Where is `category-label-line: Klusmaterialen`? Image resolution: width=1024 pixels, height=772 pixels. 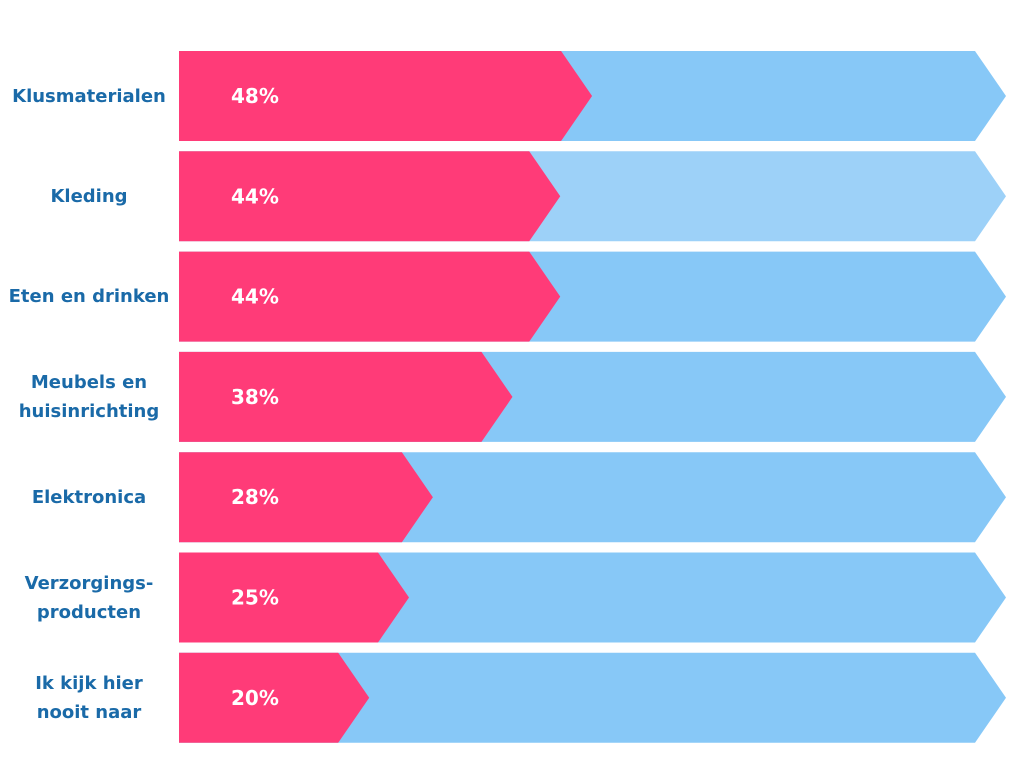 category-label-line: Klusmaterialen is located at coordinates (89, 96).